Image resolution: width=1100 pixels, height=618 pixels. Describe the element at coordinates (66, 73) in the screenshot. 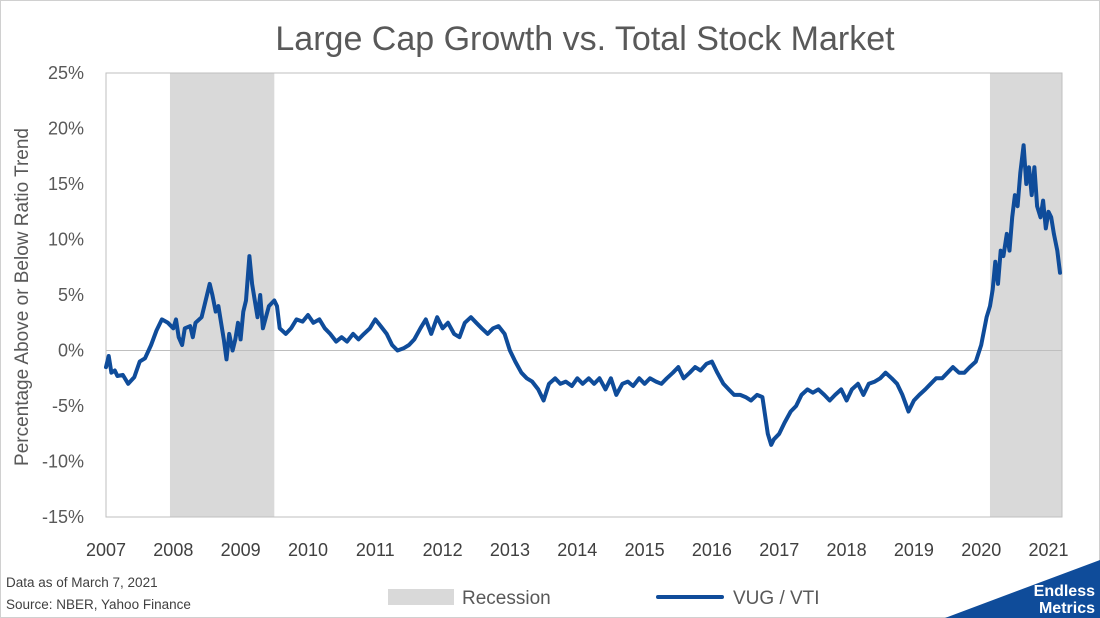

I see `y-tick-label: 25%` at that location.